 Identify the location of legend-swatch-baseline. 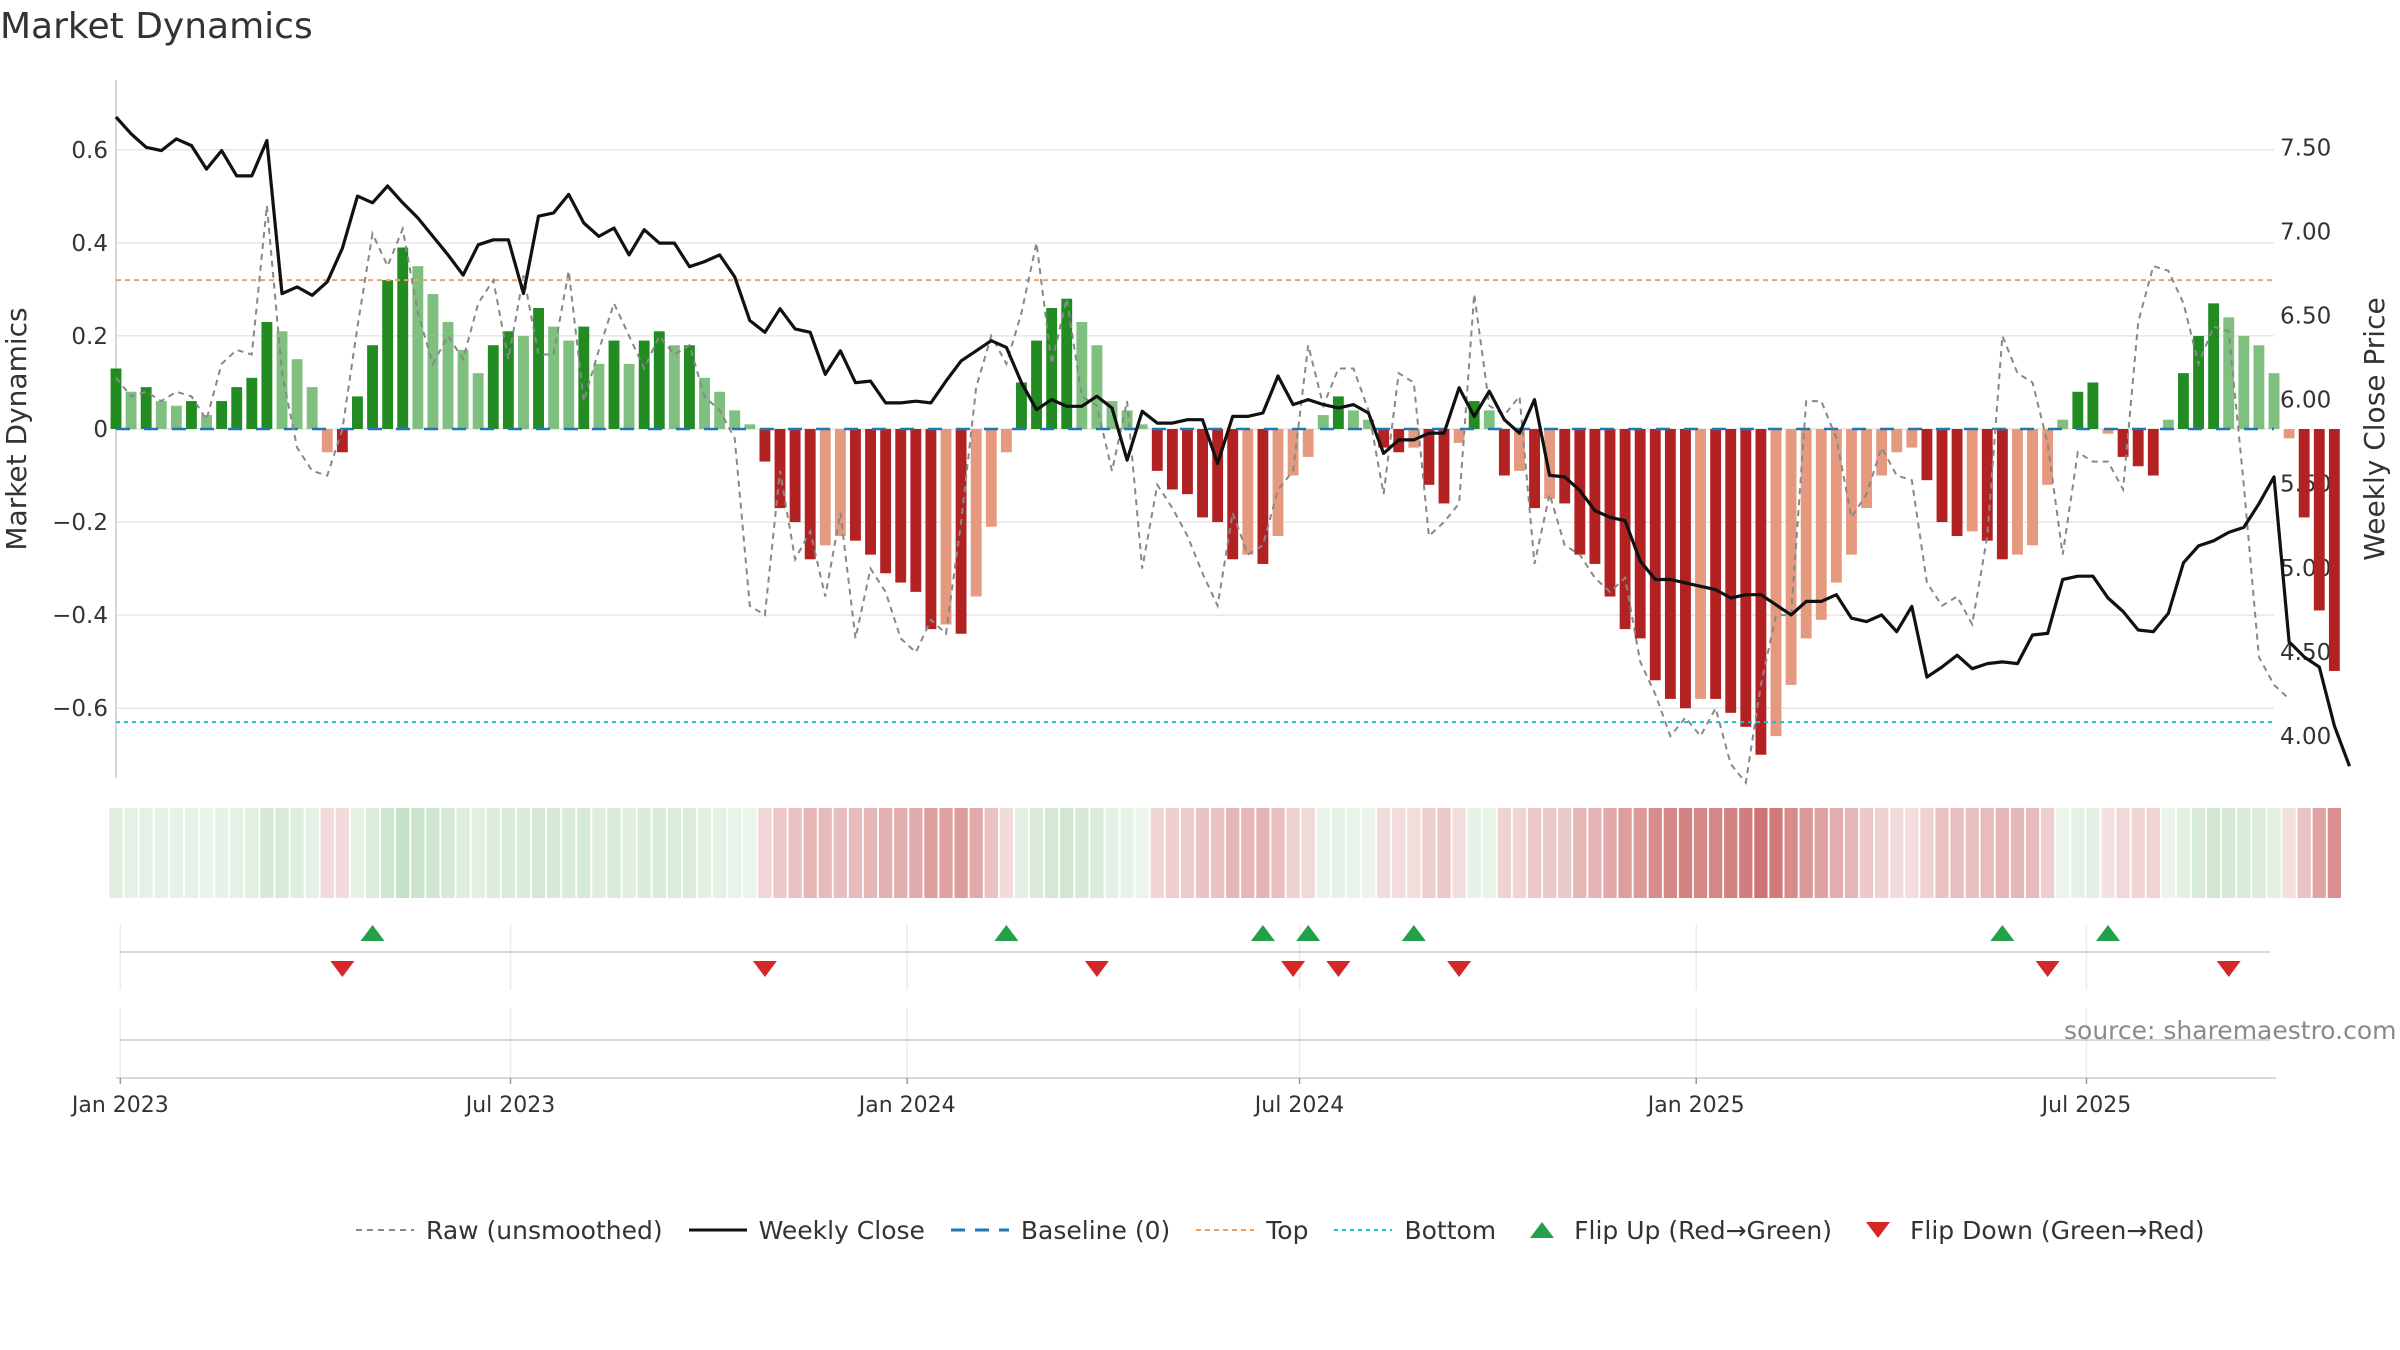
(979, 1230).